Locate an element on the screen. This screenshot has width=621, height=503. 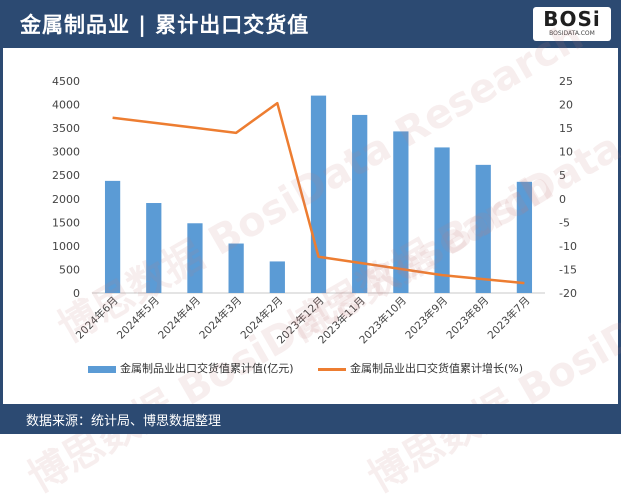
y-right-tick-label: -15 is located at coordinates (568, 269).